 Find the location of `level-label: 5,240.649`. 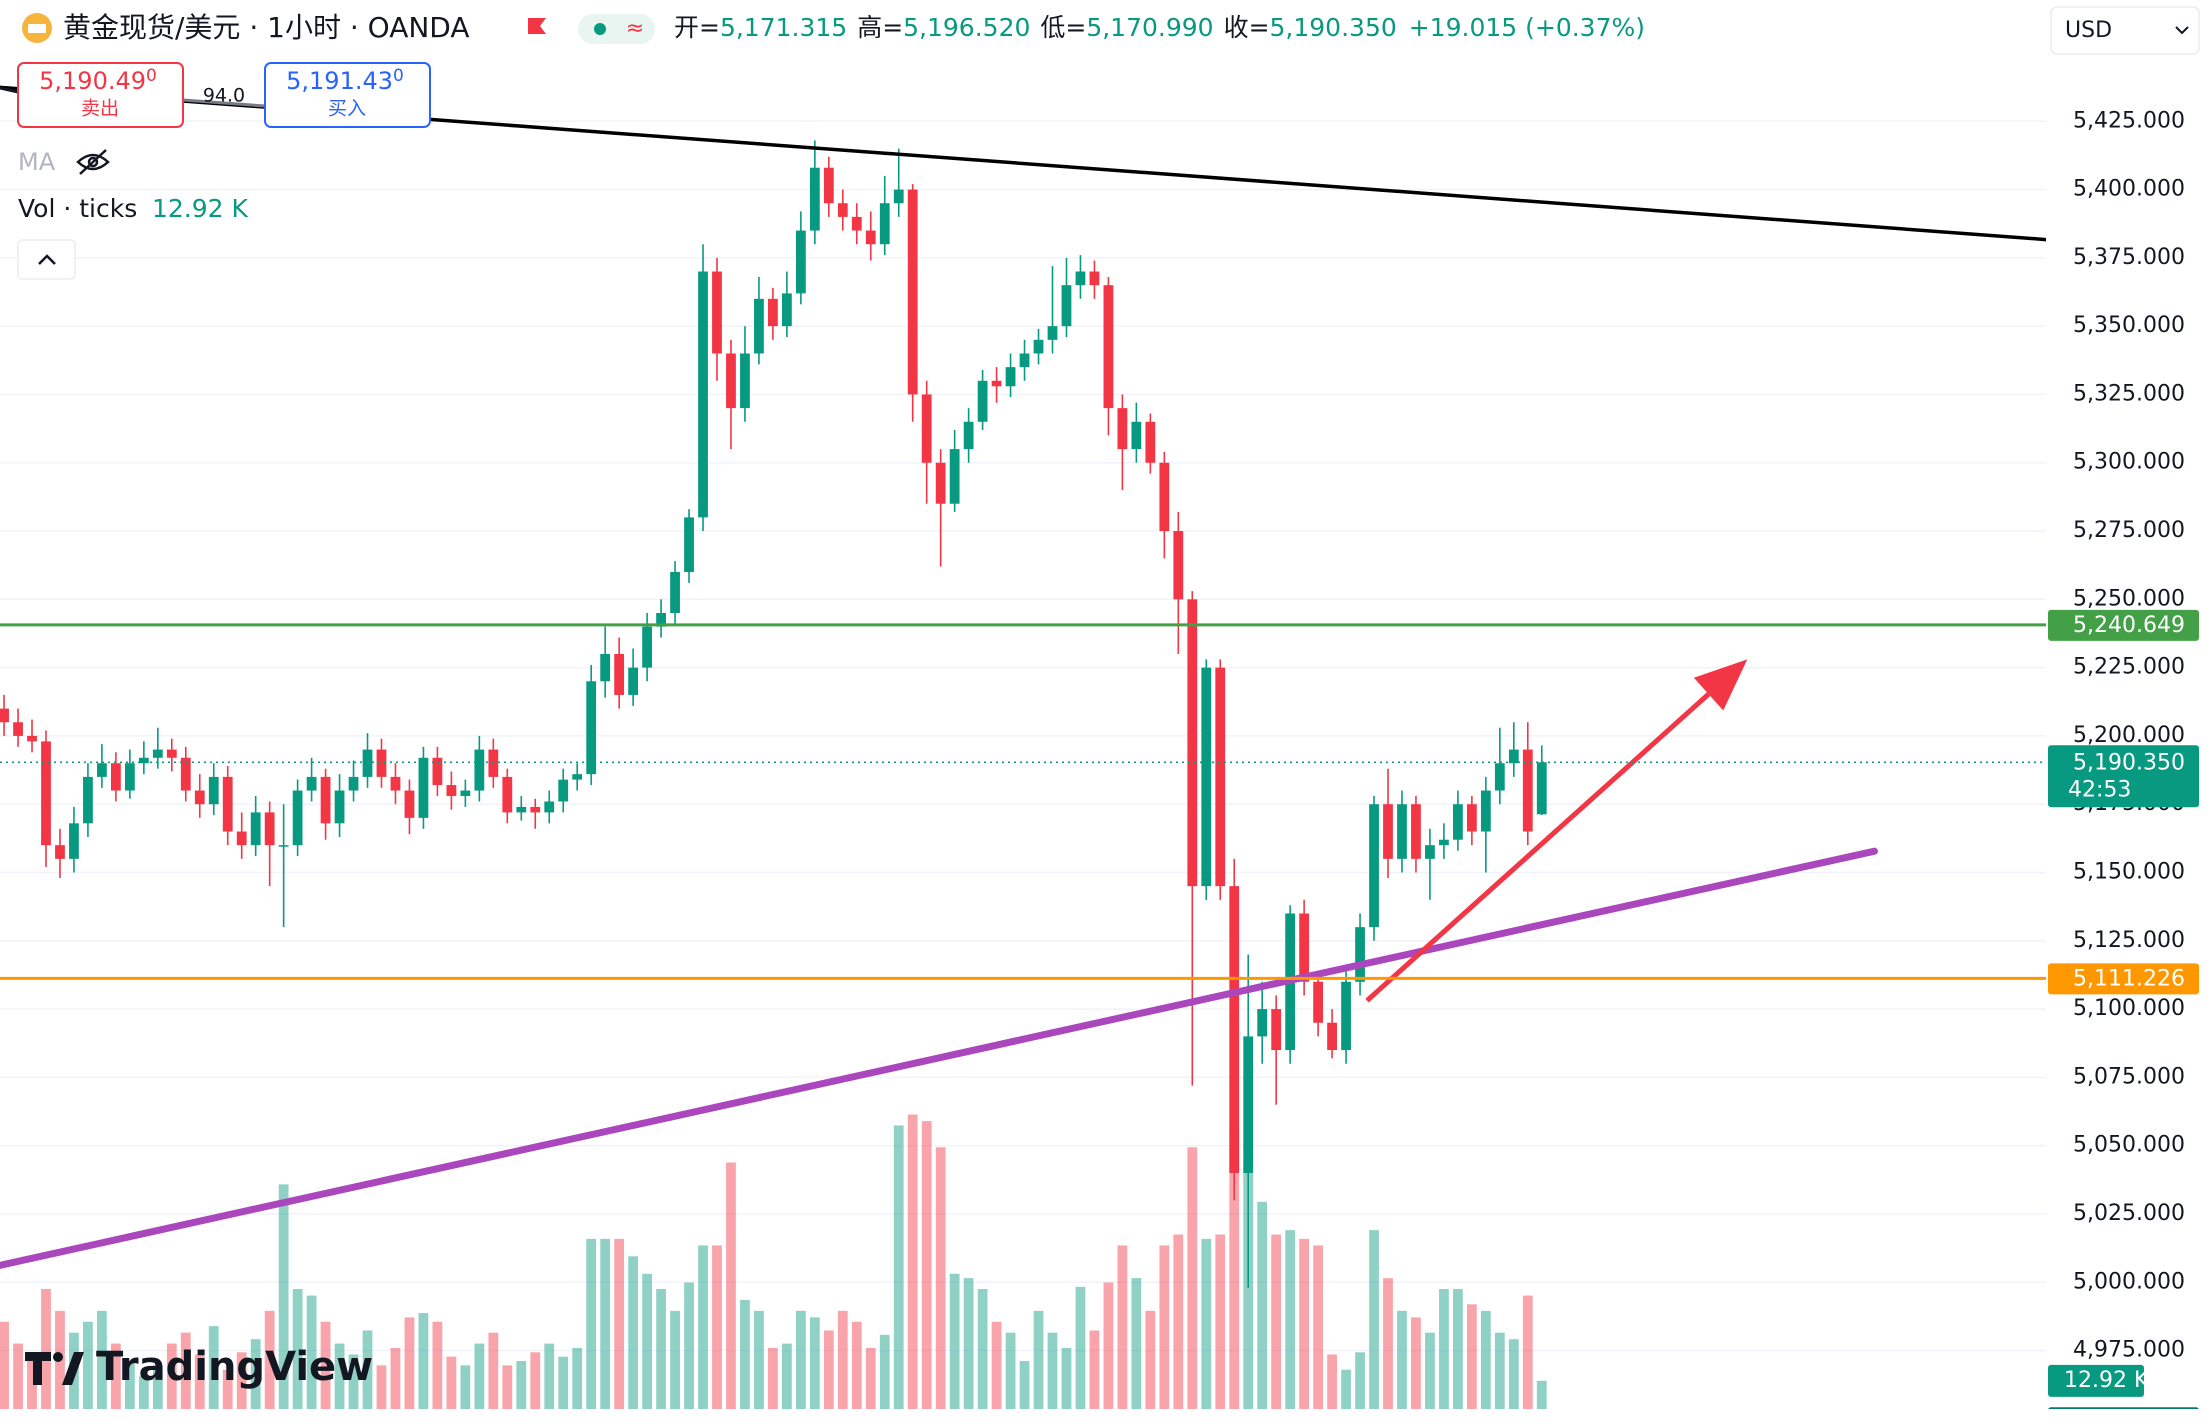

level-label: 5,240.649 is located at coordinates (2129, 625).